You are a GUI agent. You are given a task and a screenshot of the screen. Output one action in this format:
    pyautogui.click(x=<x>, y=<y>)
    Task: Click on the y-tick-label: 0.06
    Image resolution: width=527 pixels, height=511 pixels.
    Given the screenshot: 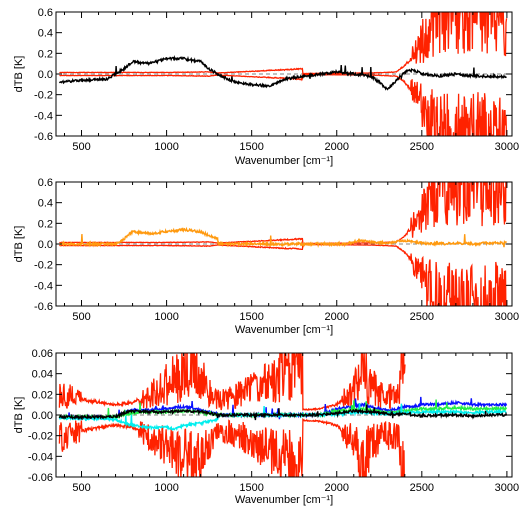 What is the action you would take?
    pyautogui.click(x=42, y=354)
    